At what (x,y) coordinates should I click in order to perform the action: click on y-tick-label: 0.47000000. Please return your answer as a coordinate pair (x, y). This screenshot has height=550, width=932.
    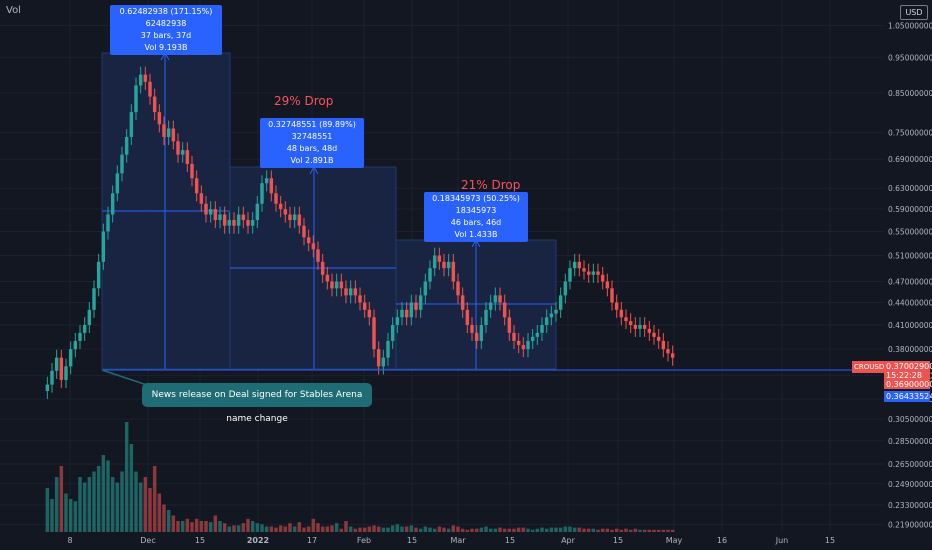
    Looking at the image, I should click on (910, 281).